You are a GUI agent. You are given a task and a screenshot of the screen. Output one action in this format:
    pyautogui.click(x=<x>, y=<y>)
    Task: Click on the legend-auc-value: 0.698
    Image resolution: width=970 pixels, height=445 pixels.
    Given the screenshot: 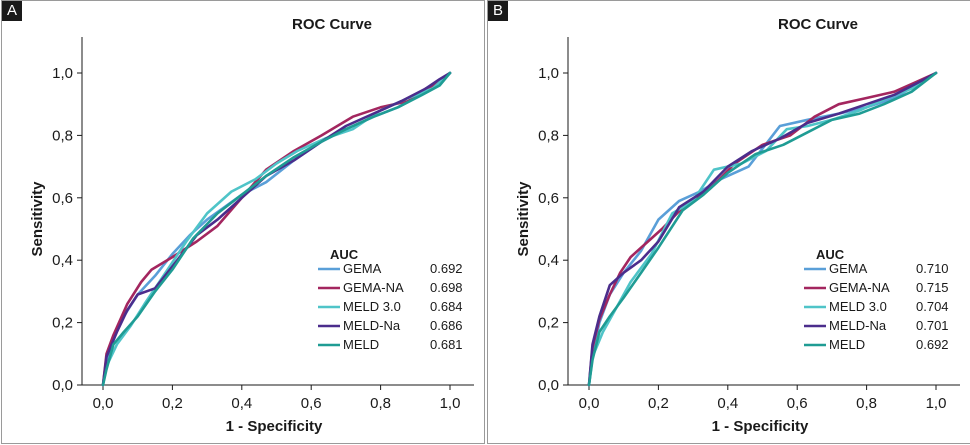 What is the action you would take?
    pyautogui.click(x=446, y=287)
    